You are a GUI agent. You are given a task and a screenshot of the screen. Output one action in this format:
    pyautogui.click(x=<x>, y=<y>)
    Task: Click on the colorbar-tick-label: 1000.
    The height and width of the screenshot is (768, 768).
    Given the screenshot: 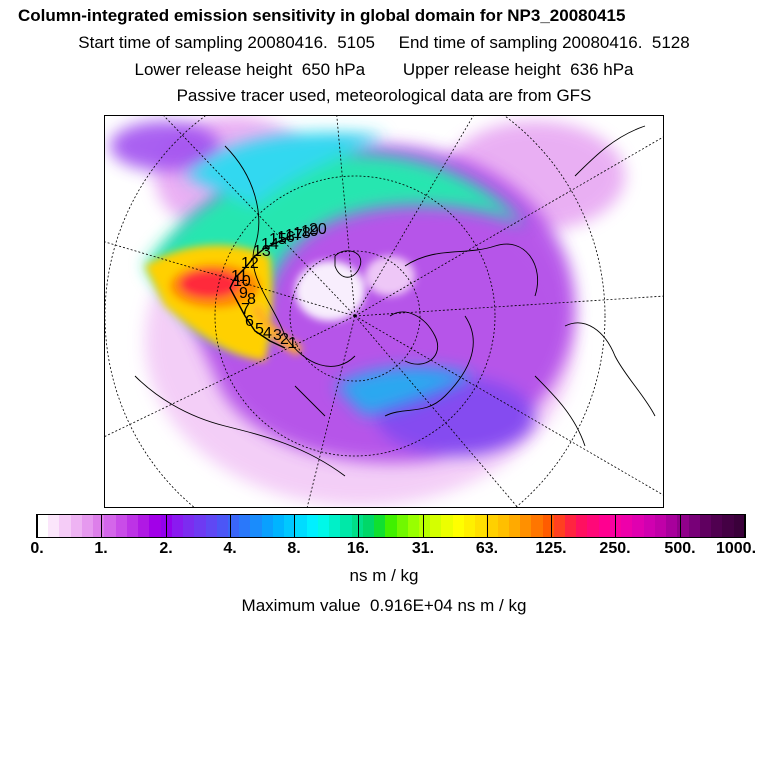 What is the action you would take?
    pyautogui.click(x=736, y=548)
    